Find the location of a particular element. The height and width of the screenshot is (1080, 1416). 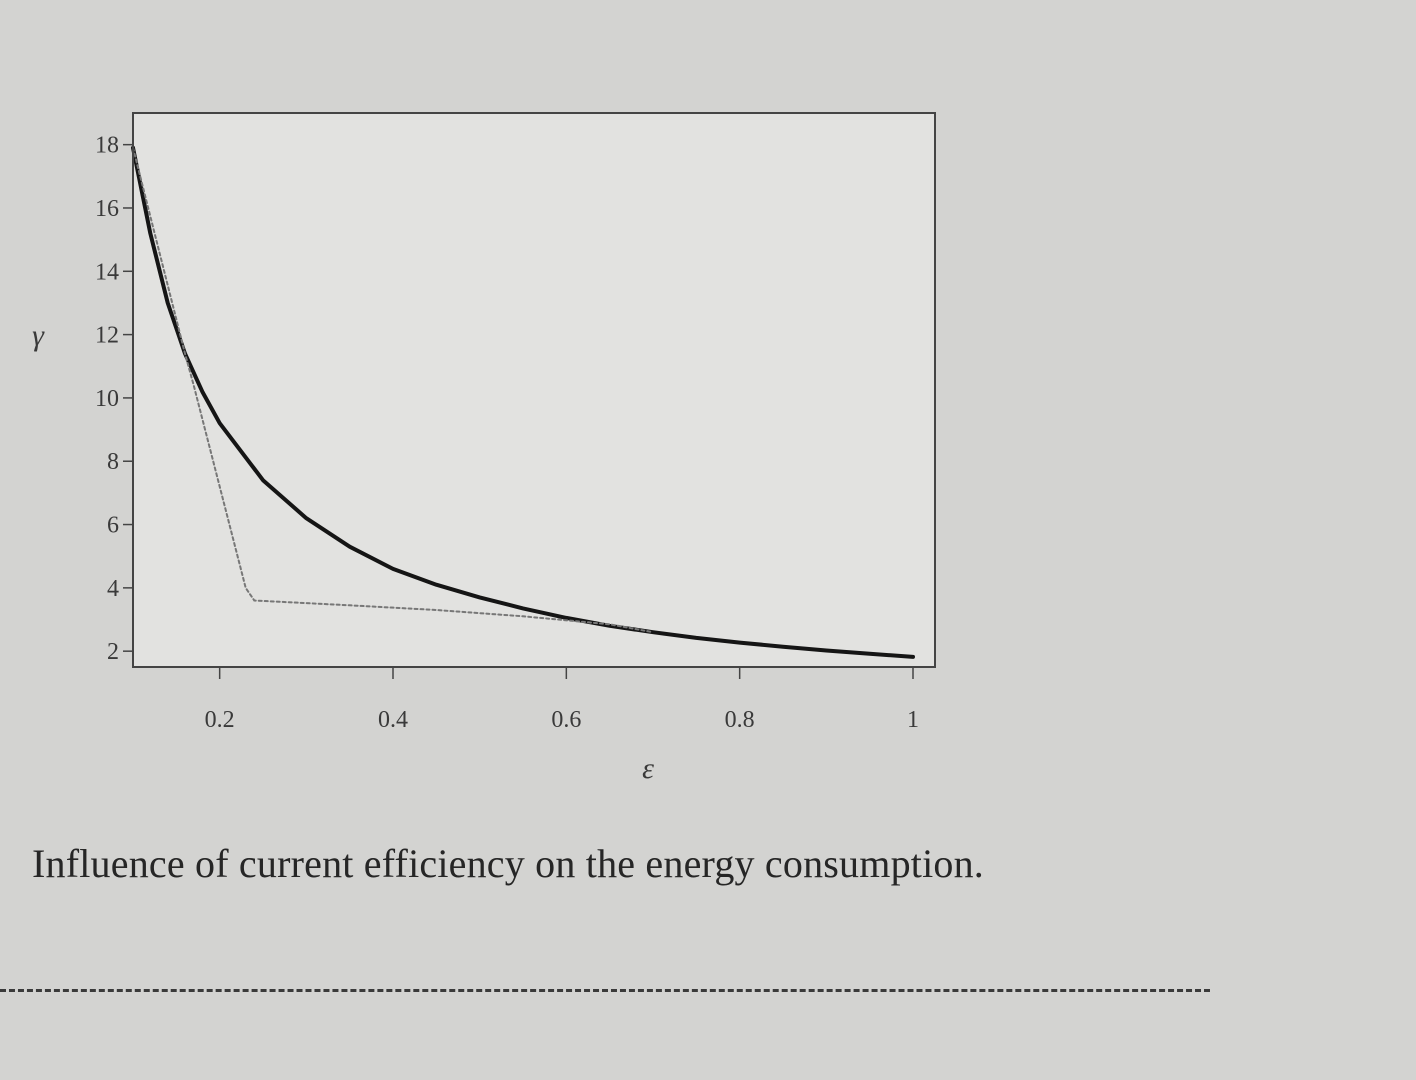

y-axis: 2 4 6 8 10 12 14 16 18 is located at coordinates (114, 399).